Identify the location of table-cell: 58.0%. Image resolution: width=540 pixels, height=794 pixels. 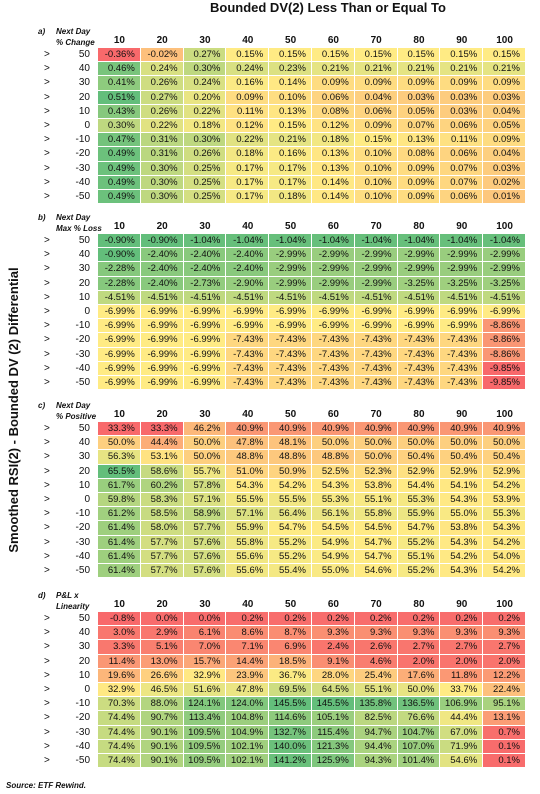
(162, 528).